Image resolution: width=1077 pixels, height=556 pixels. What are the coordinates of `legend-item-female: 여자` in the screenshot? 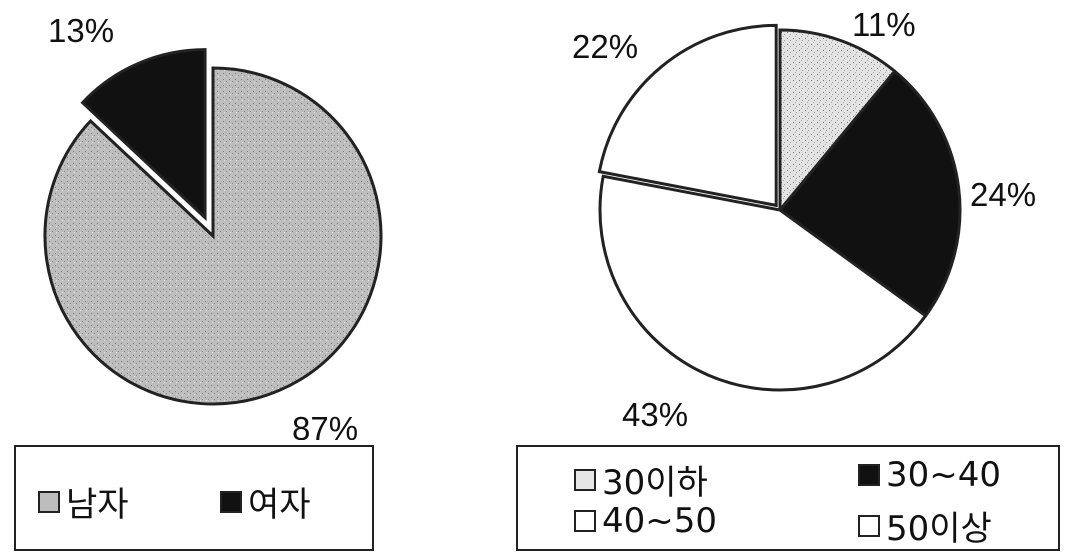 It's located at (265, 501).